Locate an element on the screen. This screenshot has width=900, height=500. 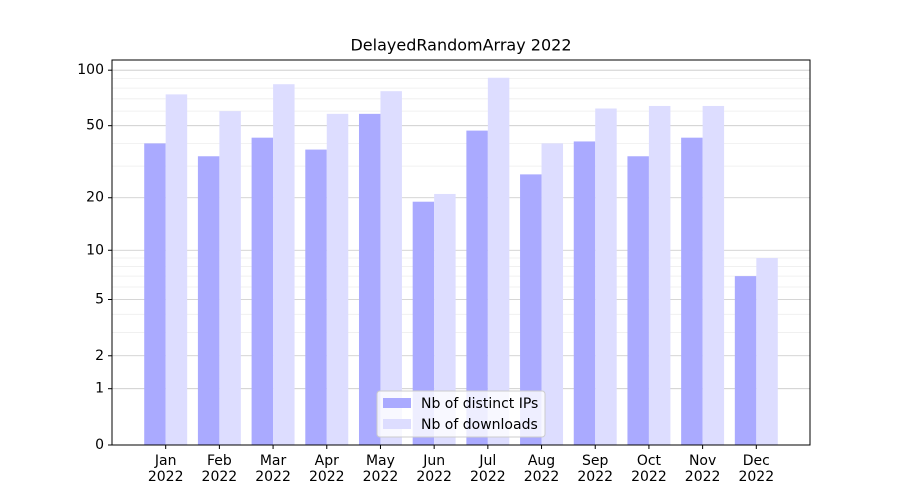
x-tick-label: Mar 2022 is located at coordinates (273, 469).